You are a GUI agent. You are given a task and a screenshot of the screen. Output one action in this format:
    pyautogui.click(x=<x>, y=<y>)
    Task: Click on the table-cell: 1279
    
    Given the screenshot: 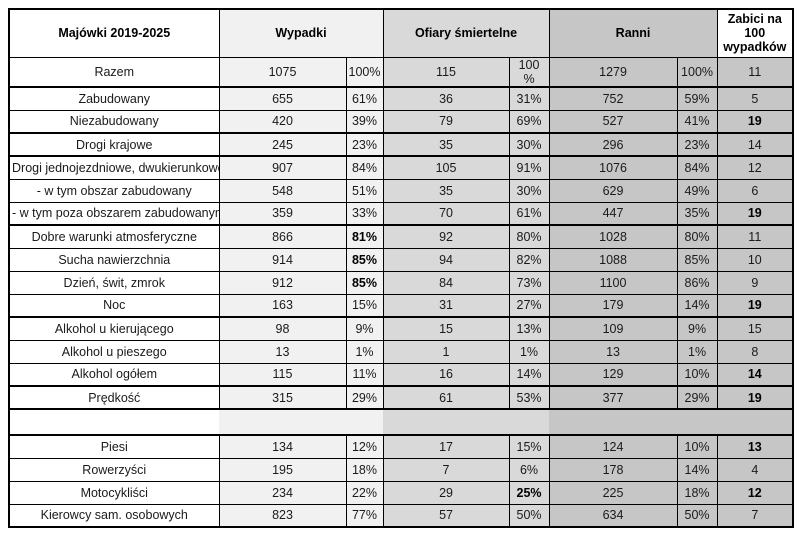 What is the action you would take?
    pyautogui.click(x=613, y=72)
    